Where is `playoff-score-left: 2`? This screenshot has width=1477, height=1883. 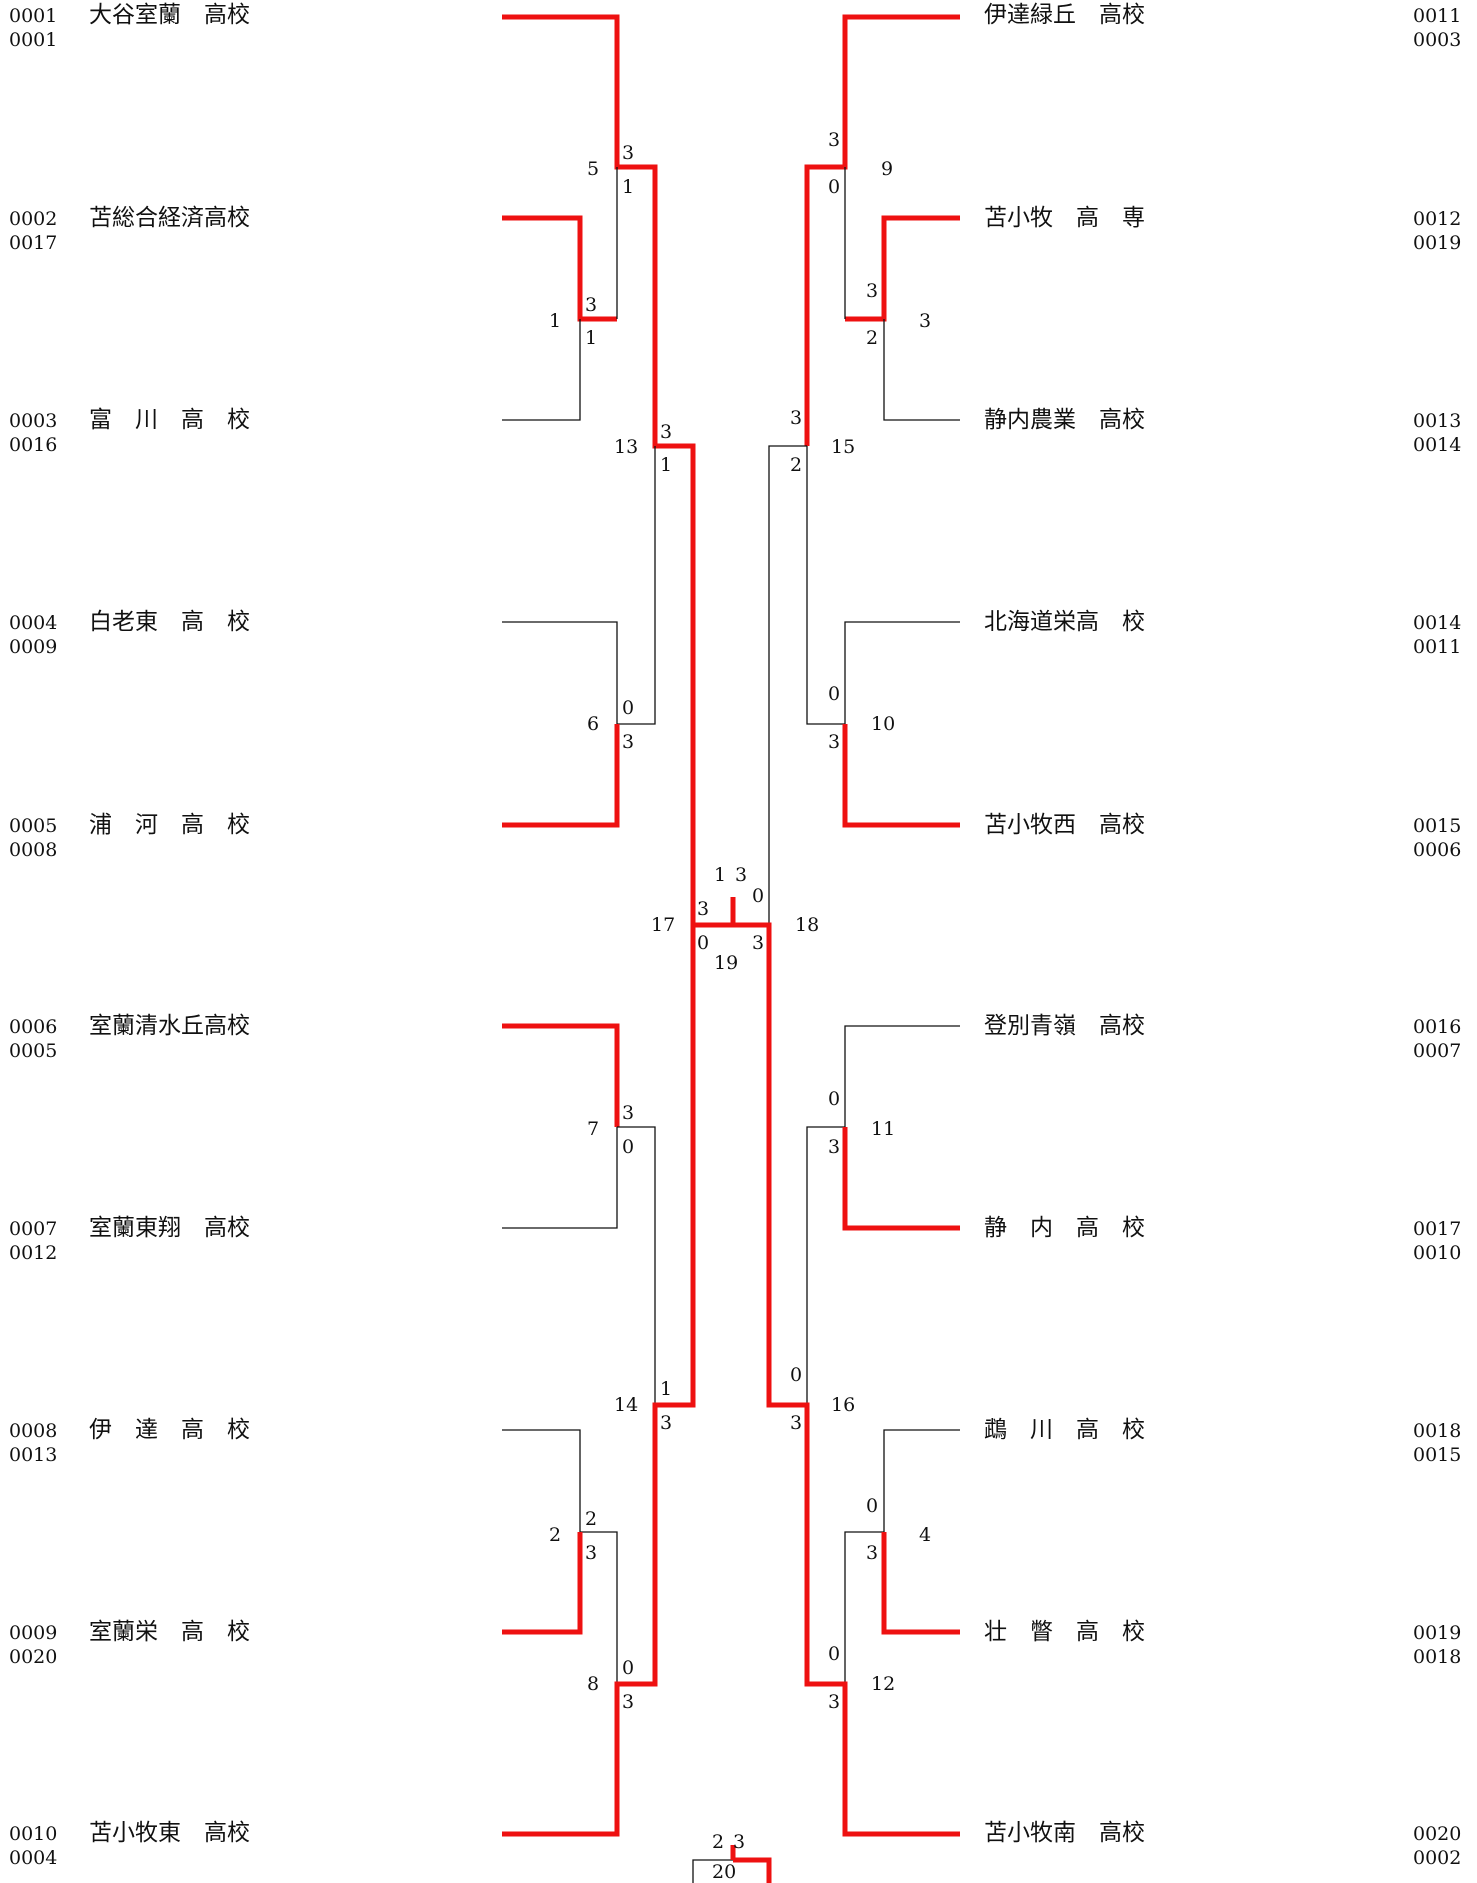 playoff-score-left: 2 is located at coordinates (718, 1842).